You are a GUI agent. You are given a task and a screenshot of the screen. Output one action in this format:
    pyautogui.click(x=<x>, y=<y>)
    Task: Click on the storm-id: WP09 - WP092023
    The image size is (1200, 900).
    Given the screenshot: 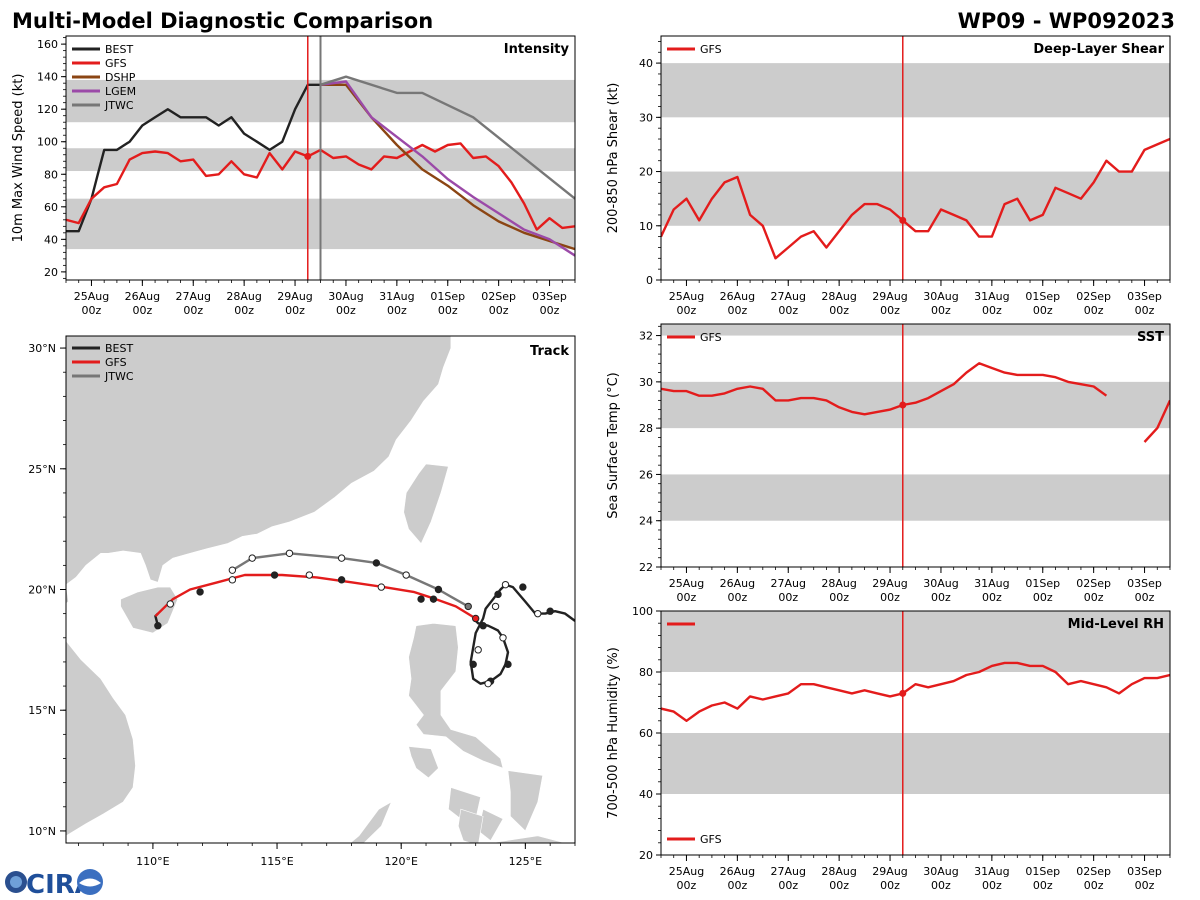 What is the action you would take?
    pyautogui.click(x=1066, y=21)
    